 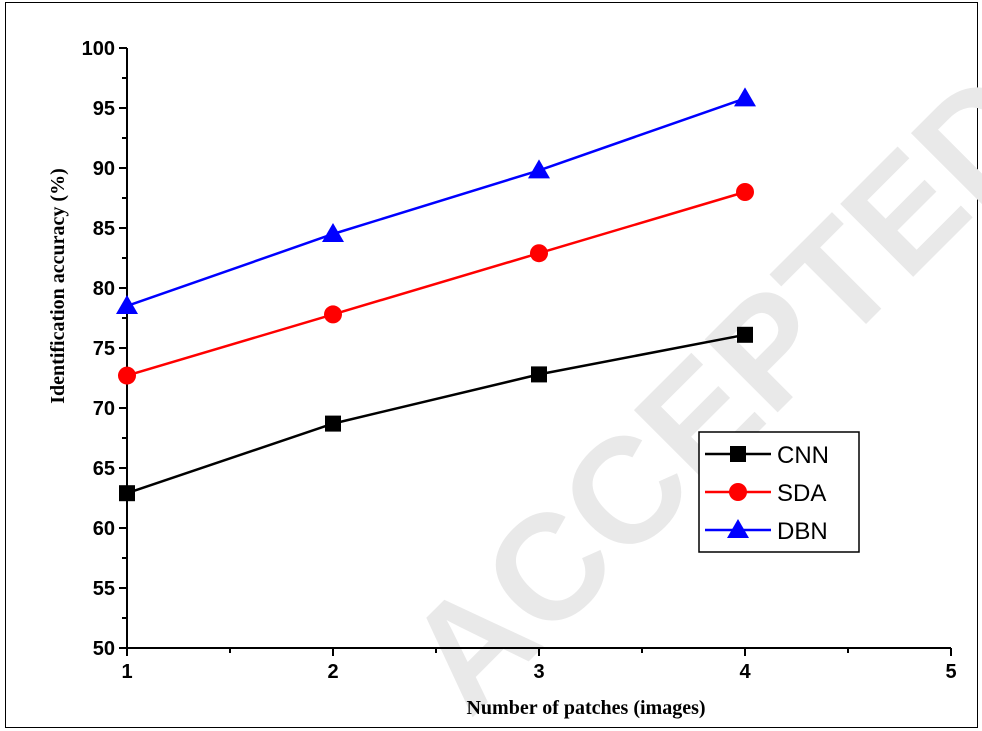 I want to click on y-tick-label: 95, so click(x=104, y=109).